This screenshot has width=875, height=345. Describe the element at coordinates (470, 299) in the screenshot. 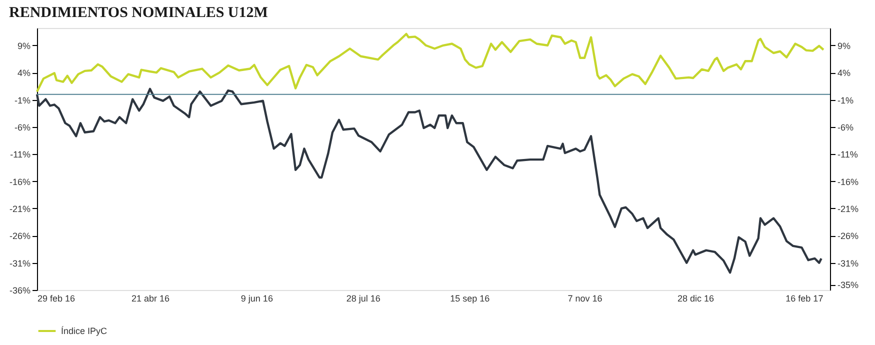

I see `x-tick-label: 15 sep 16` at that location.